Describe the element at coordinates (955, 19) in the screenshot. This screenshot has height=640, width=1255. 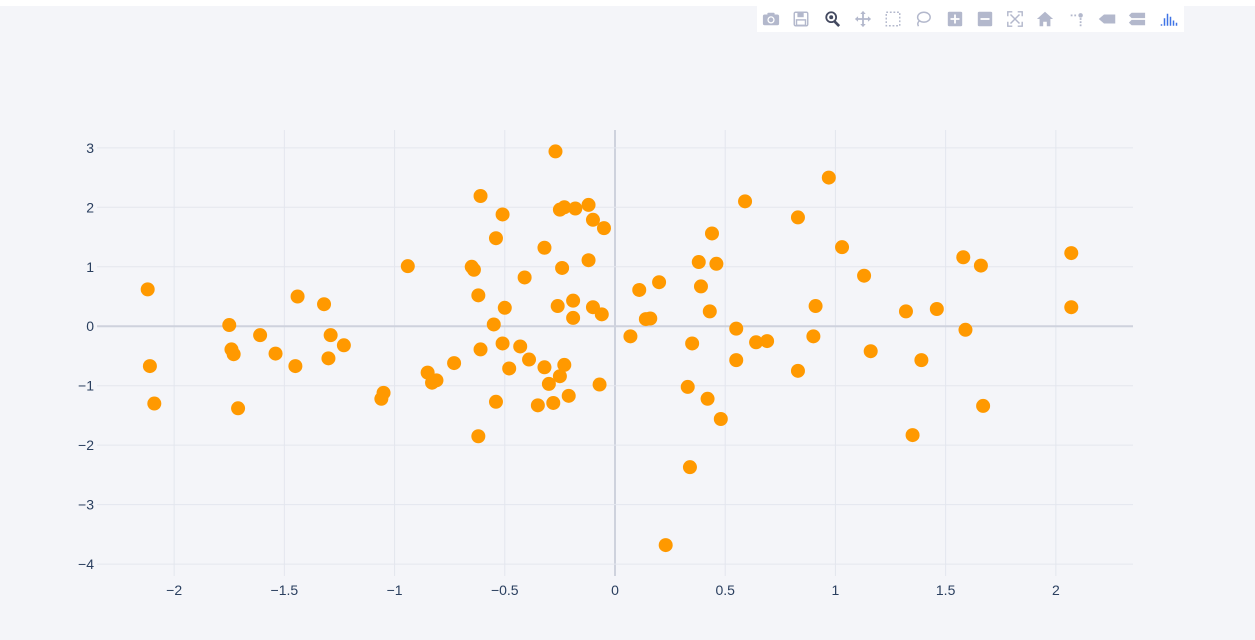
I see `zoom-in-icon` at that location.